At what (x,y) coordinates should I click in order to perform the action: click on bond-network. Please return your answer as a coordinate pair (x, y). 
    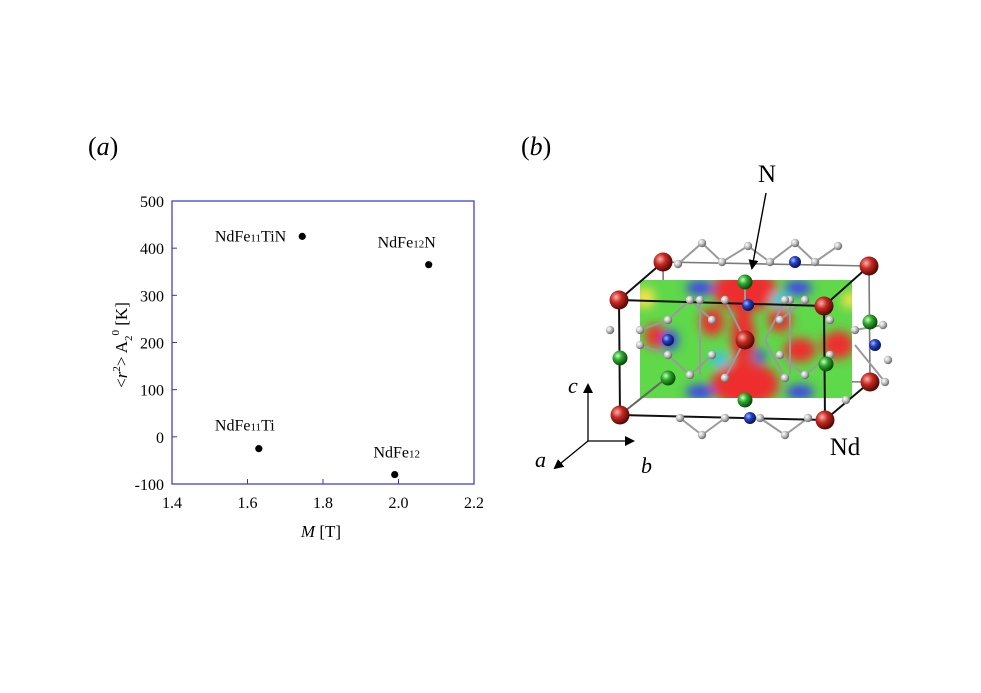
    Looking at the image, I should click on (762, 339).